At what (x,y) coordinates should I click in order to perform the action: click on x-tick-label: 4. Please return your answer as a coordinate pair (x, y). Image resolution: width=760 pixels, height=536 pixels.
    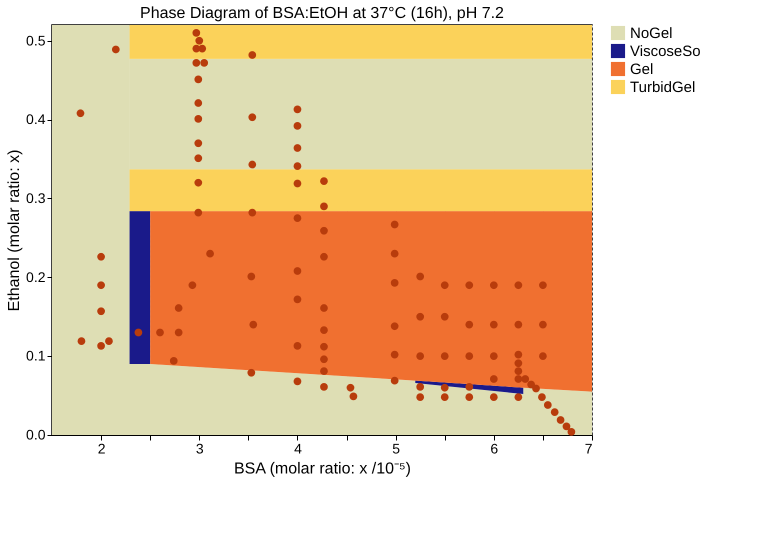
    Looking at the image, I should click on (298, 448).